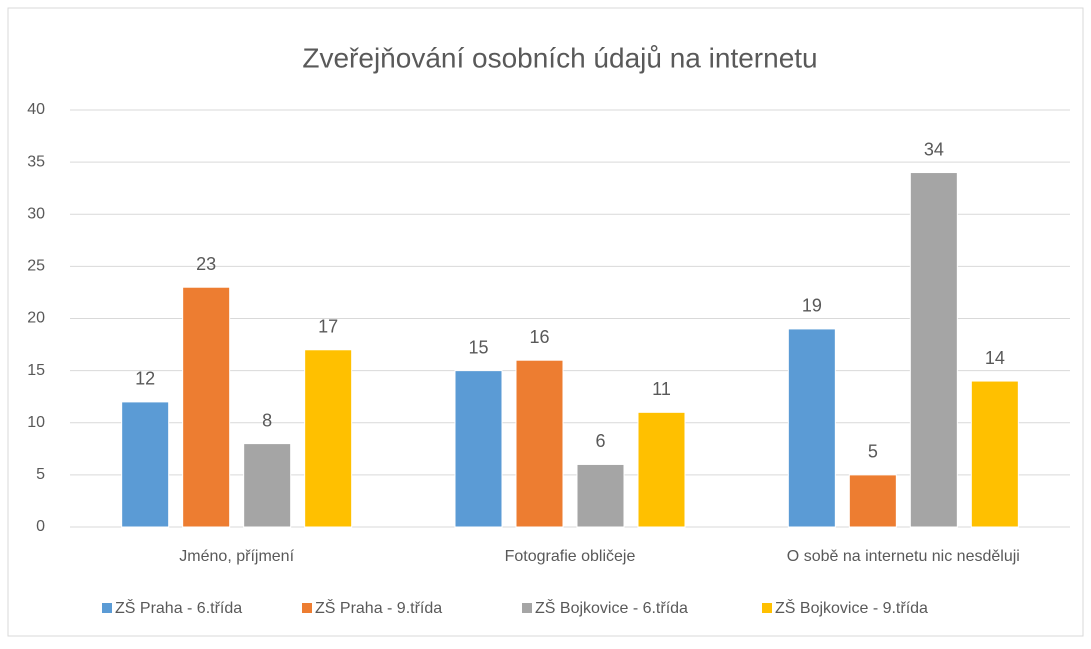  I want to click on data-label: 15, so click(478, 347).